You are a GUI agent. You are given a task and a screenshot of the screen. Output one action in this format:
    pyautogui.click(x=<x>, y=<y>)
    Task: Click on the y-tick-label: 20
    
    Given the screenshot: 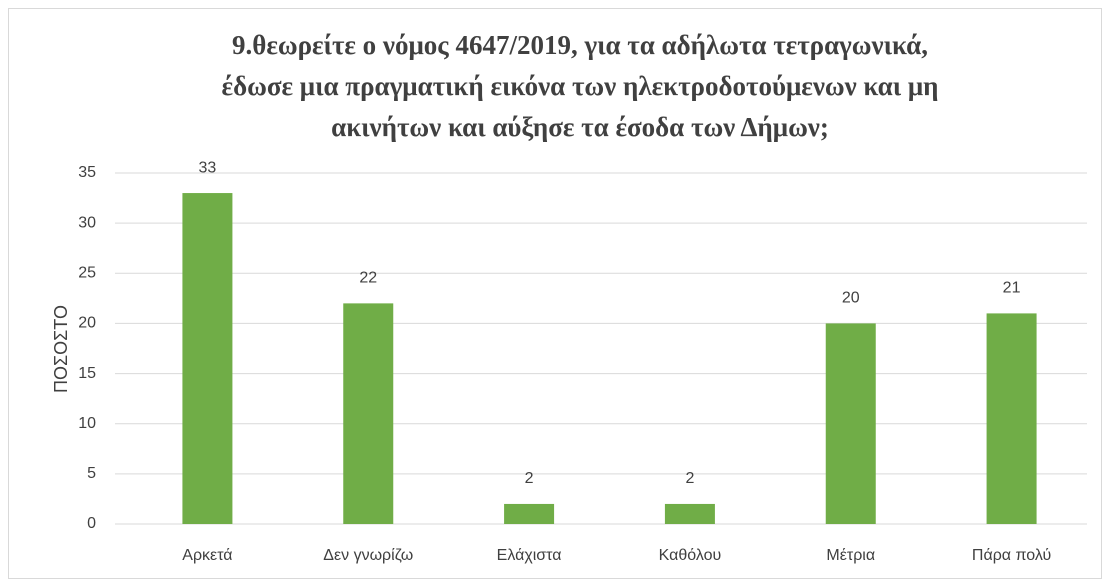 What is the action you would take?
    pyautogui.click(x=87, y=323)
    